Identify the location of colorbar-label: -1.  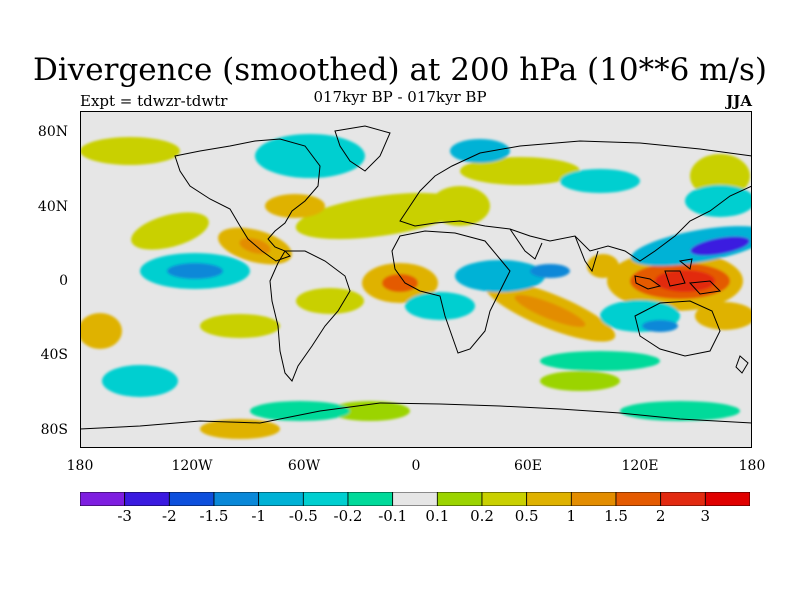
(258, 516).